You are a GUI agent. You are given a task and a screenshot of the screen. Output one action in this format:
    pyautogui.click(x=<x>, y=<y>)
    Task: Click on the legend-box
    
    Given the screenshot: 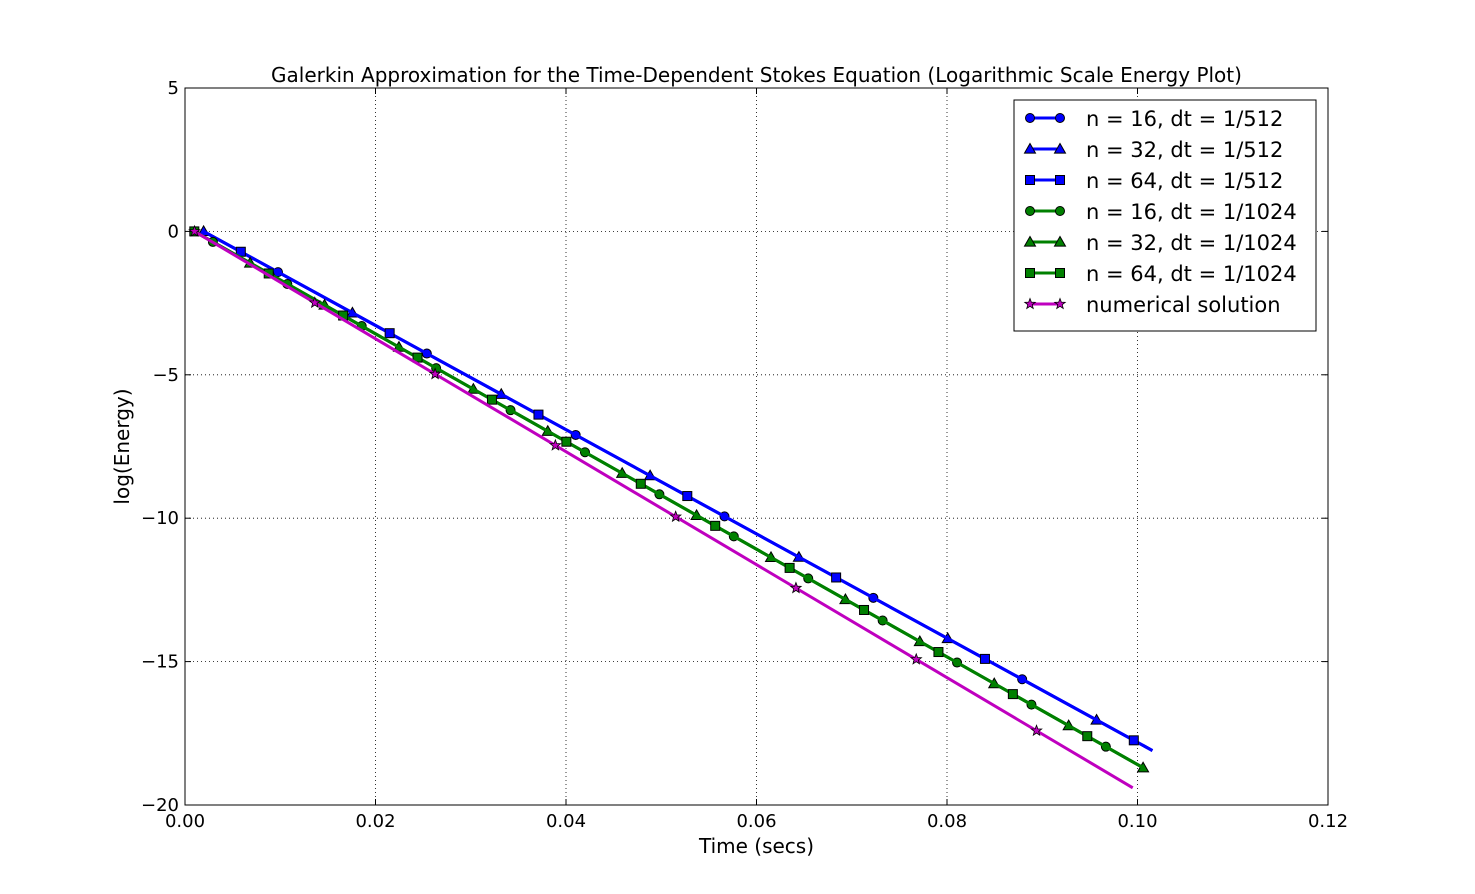 What is the action you would take?
    pyautogui.click(x=1165, y=215)
    